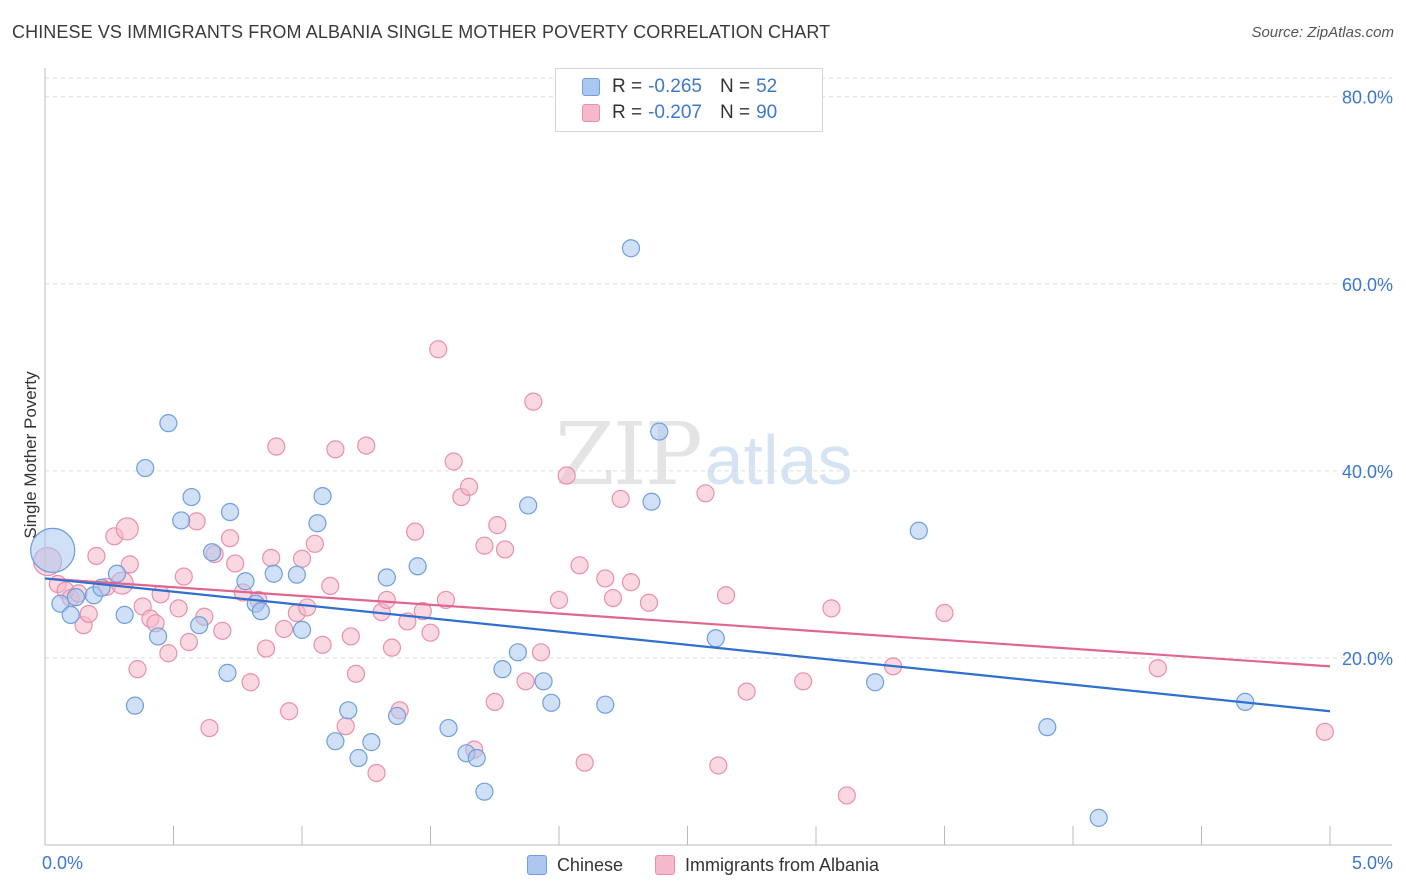 Image resolution: width=1406 pixels, height=892 pixels. Describe the element at coordinates (589, 864) in the screenshot. I see `legend-label-chinese: Chinese` at that location.